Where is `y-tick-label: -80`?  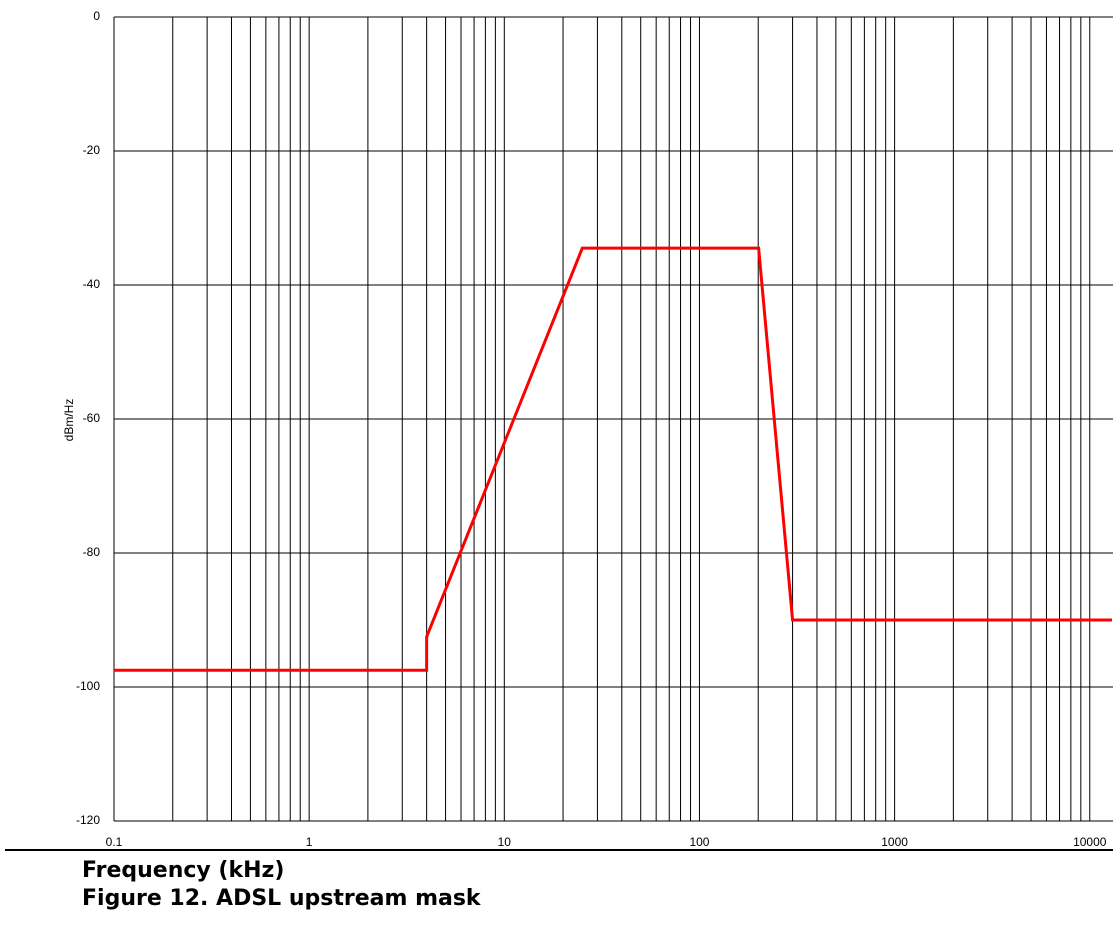 y-tick-label: -80 is located at coordinates (92, 552).